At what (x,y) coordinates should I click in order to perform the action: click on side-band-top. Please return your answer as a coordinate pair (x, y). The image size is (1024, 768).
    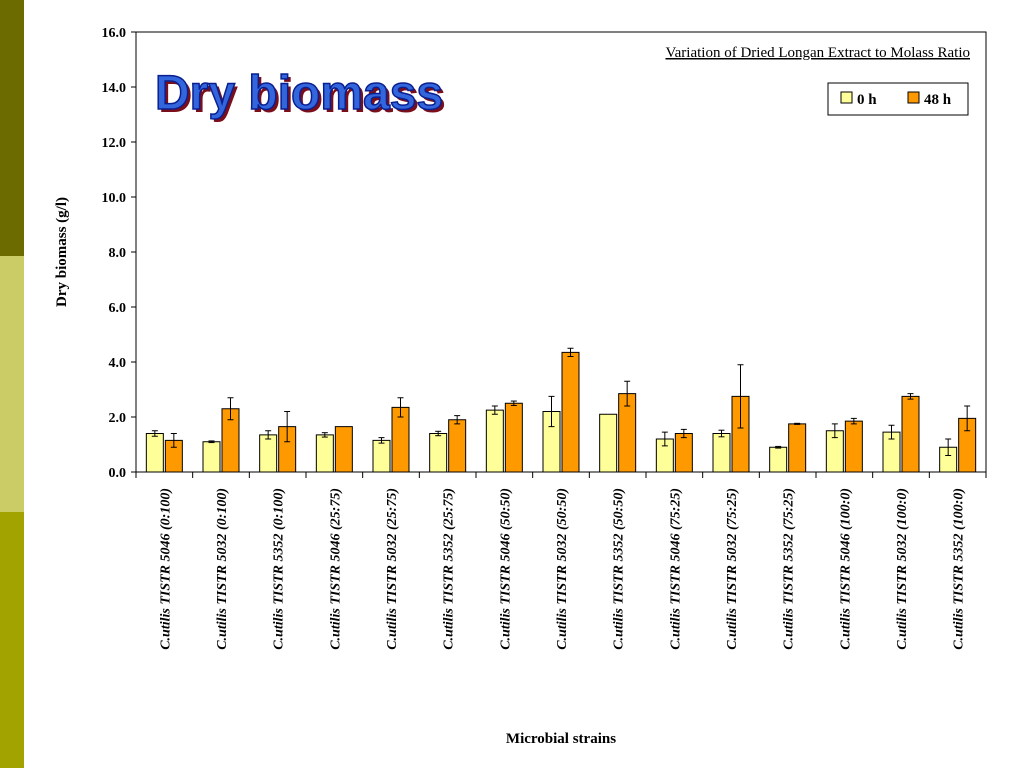
    Looking at the image, I should click on (12, 128).